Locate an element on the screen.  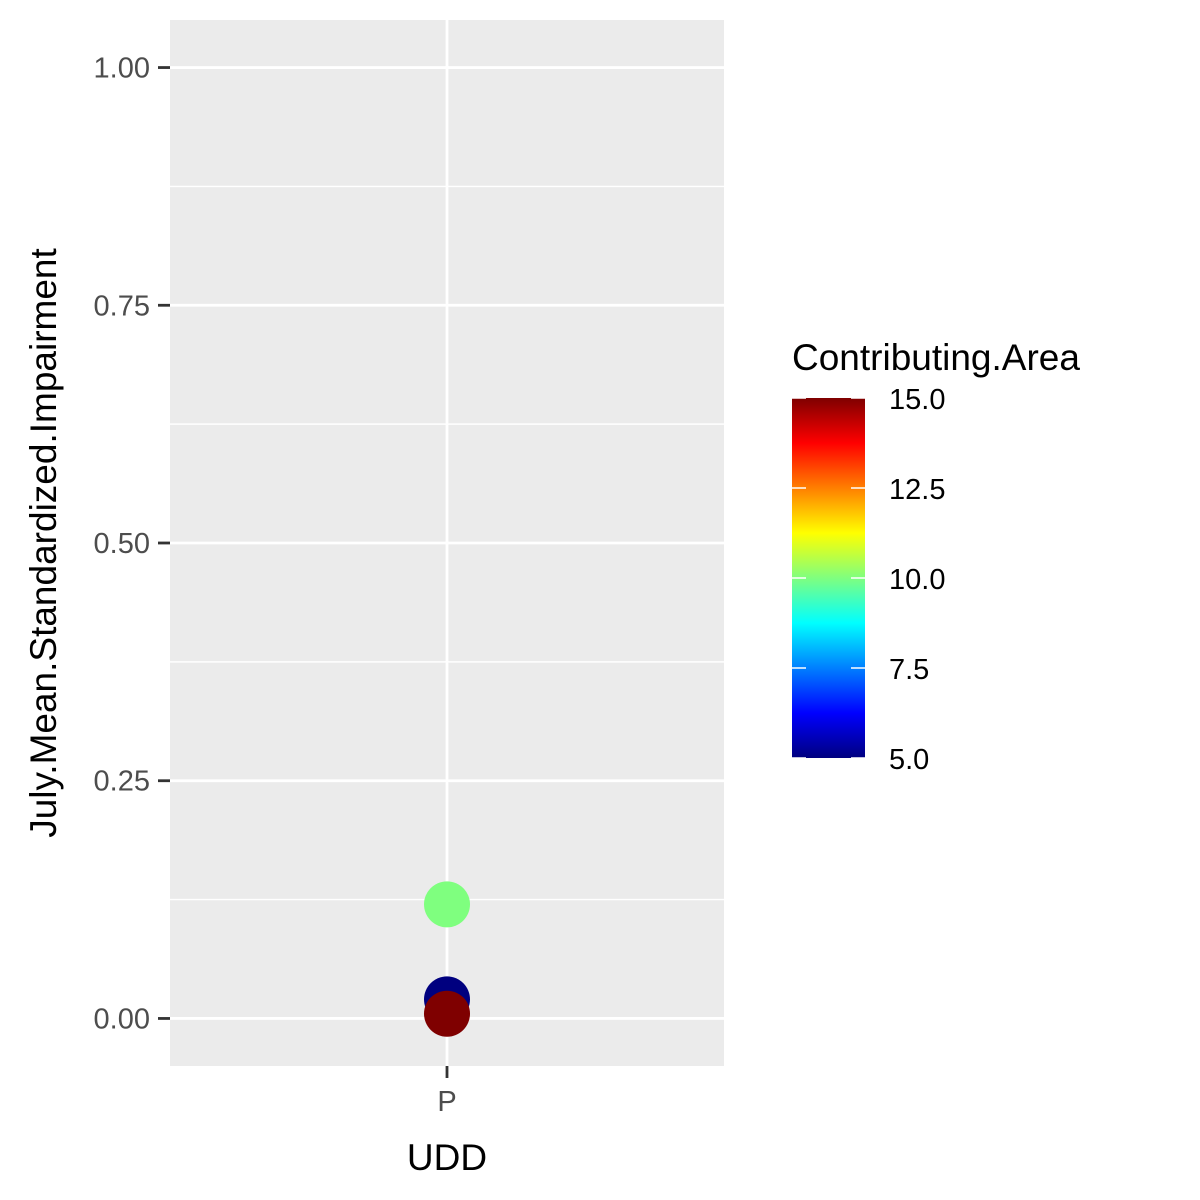
legend-ticks: 15.0 12.5 10.0 7.5 5.0 is located at coordinates (868, 580).